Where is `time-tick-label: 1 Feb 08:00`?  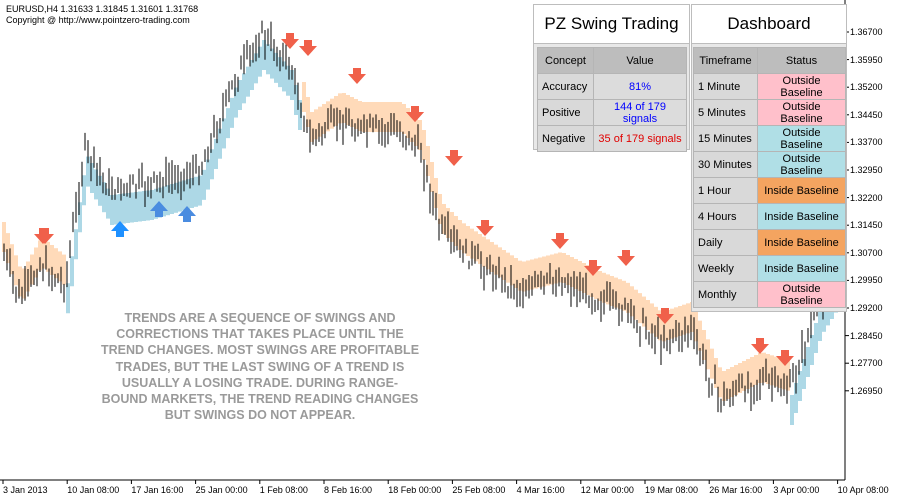
time-tick-label: 1 Feb 08:00 is located at coordinates (283, 490).